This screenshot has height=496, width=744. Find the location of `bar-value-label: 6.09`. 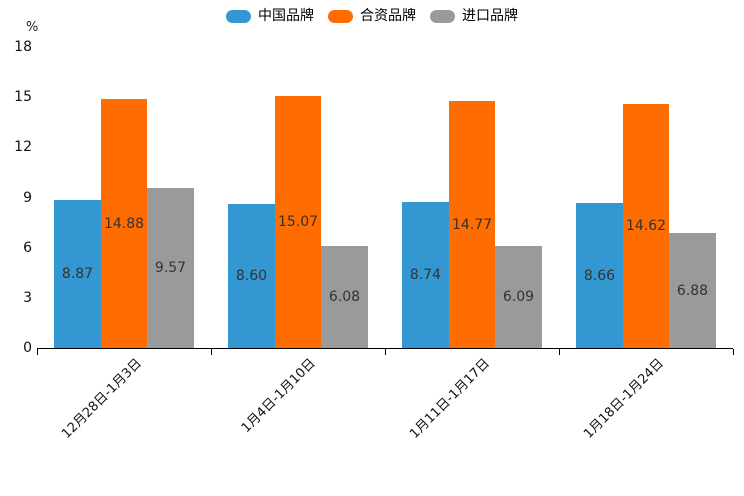

bar-value-label: 6.09 is located at coordinates (518, 297).